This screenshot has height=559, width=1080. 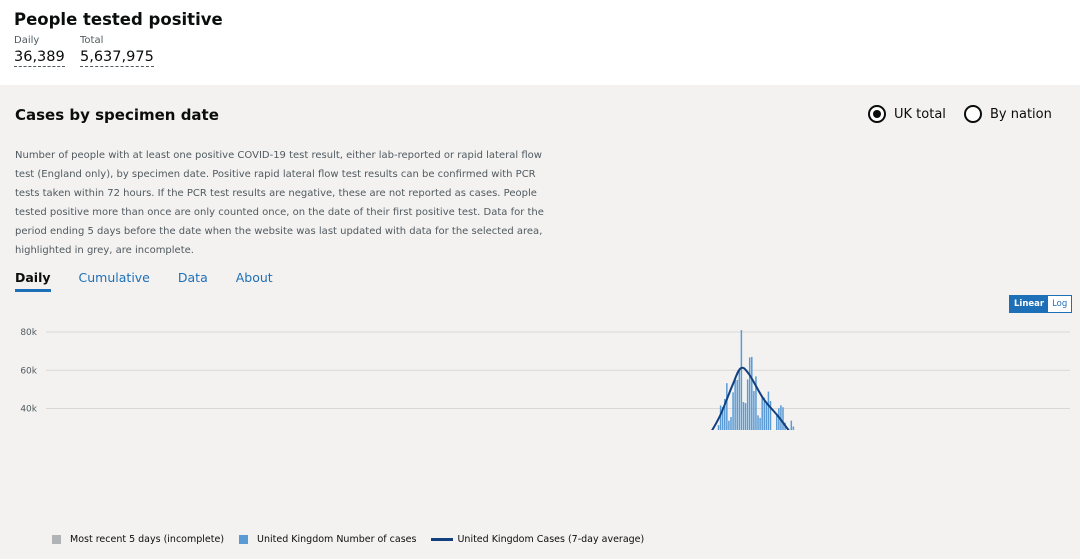 I want to click on radio-uk-total: UK total, so click(x=907, y=114).